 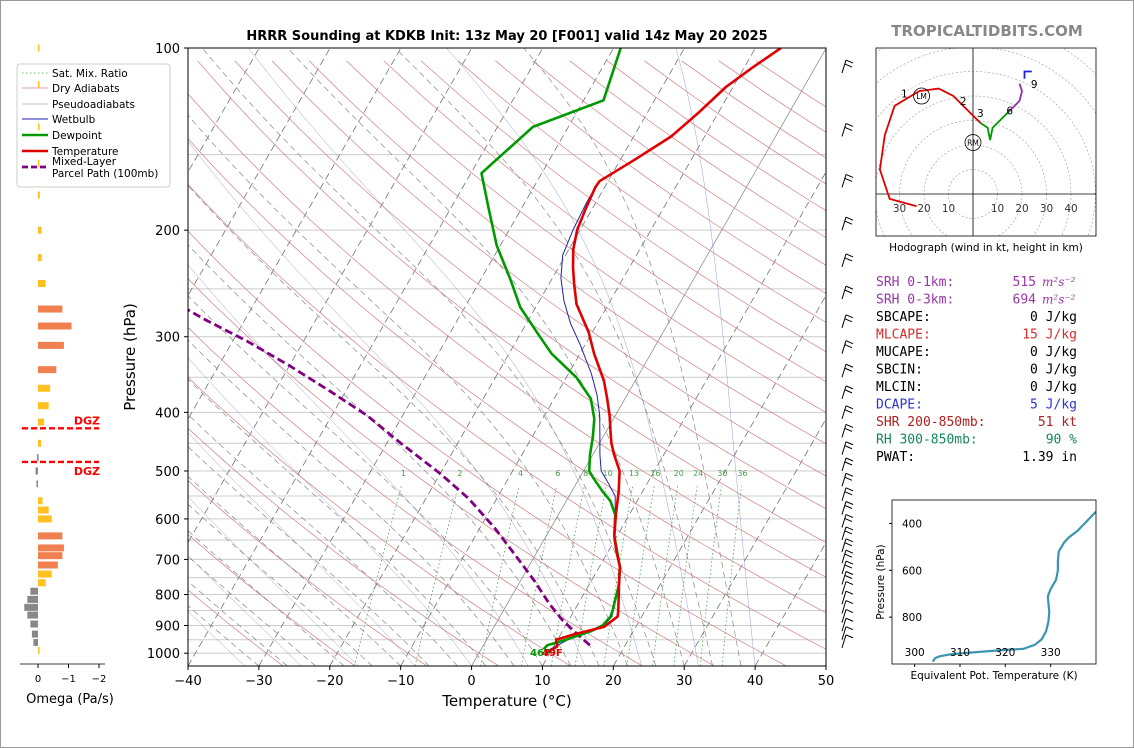 I want to click on index-unit: m²s⁻², so click(x=1059, y=300).